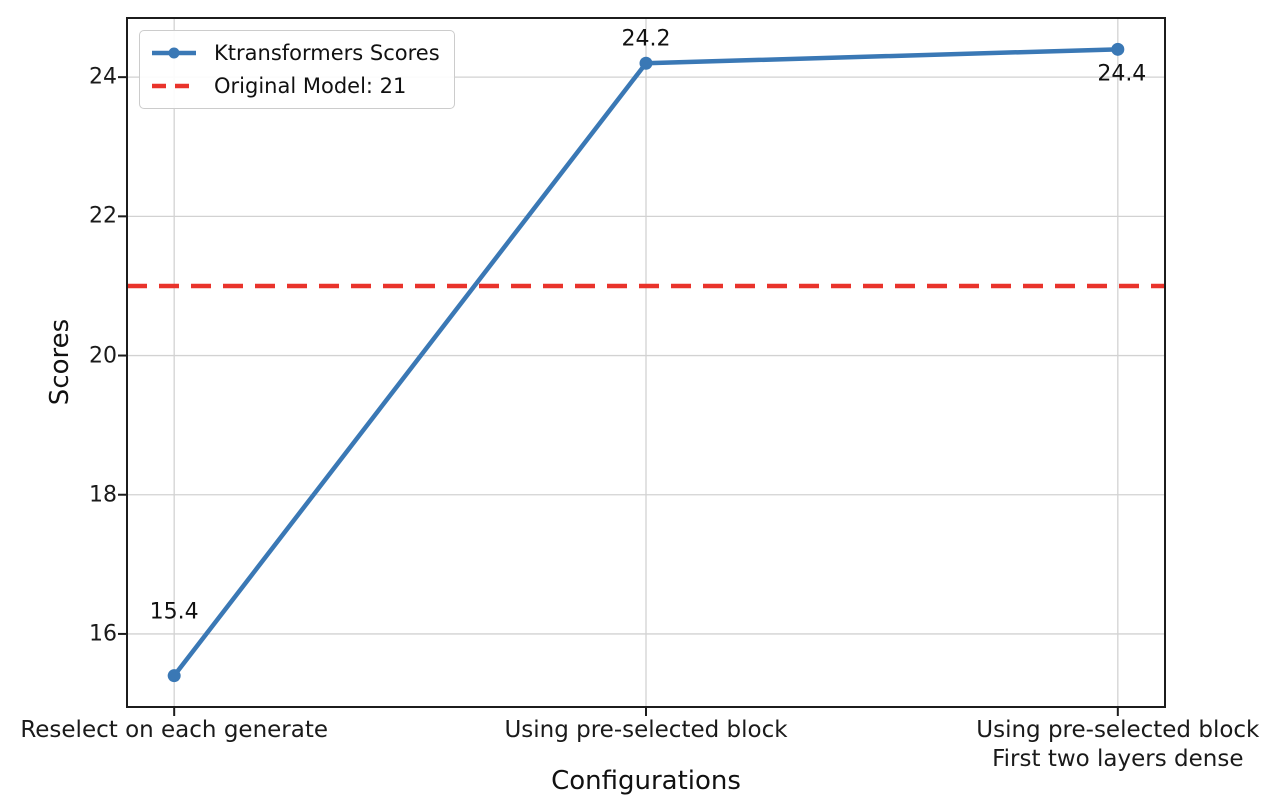 The width and height of the screenshot is (1280, 803). I want to click on y-tick-label: 18, so click(103, 494).